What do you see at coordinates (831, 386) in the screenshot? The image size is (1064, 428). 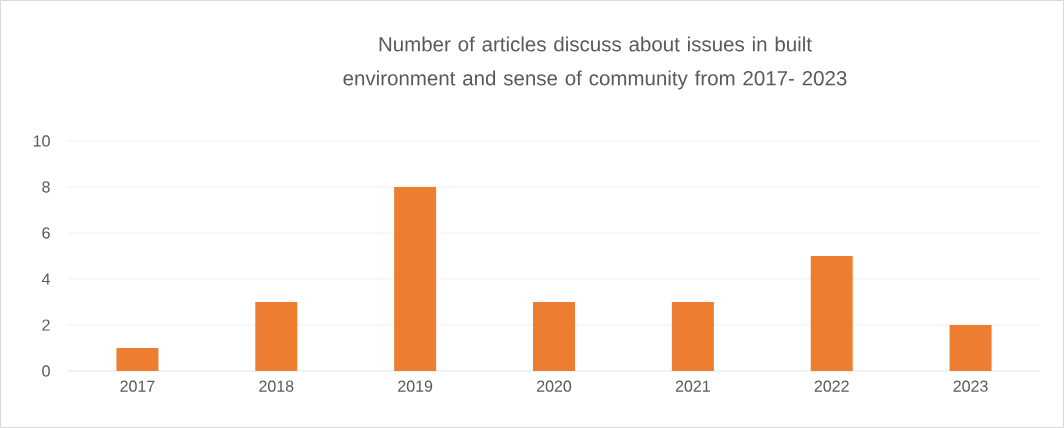 I see `x-tick-label: 2022` at bounding box center [831, 386].